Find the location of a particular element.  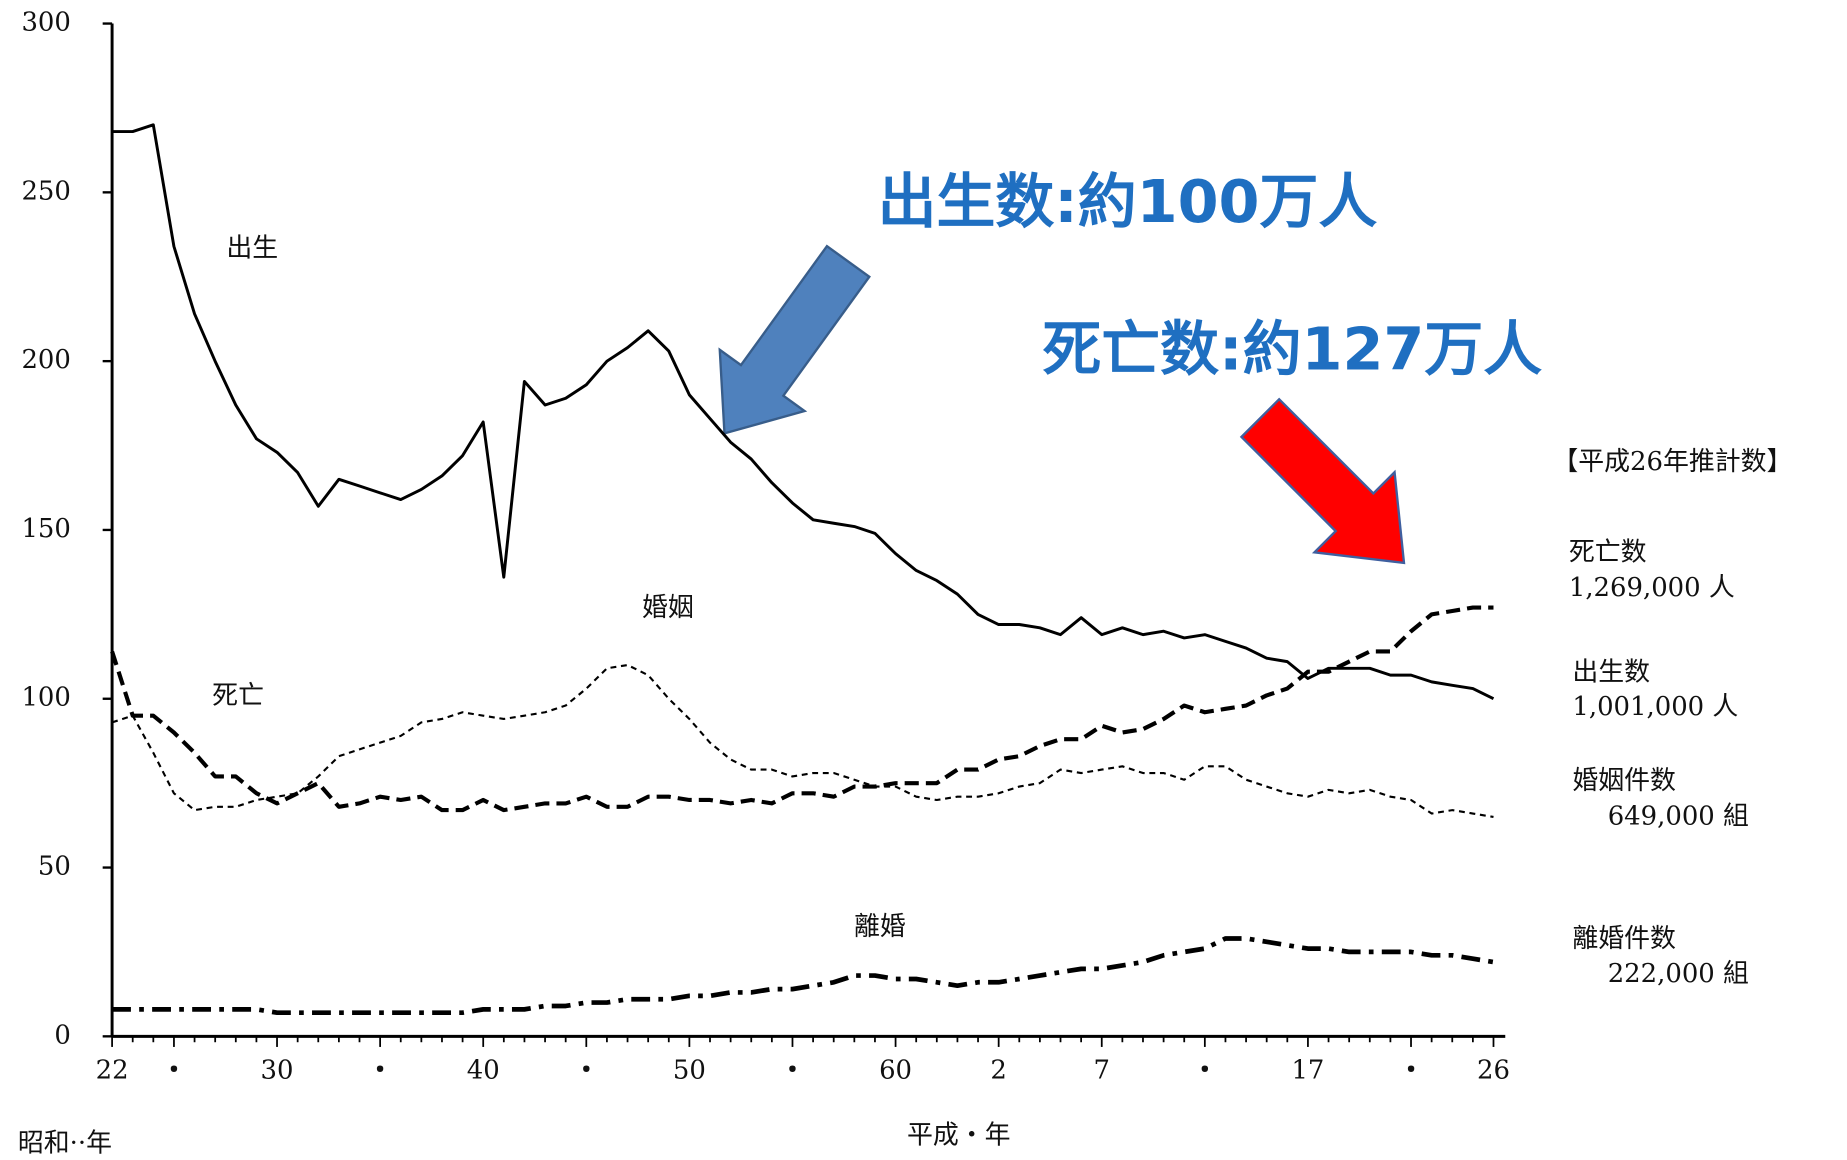

series-label: 婚姻 is located at coordinates (668, 608).